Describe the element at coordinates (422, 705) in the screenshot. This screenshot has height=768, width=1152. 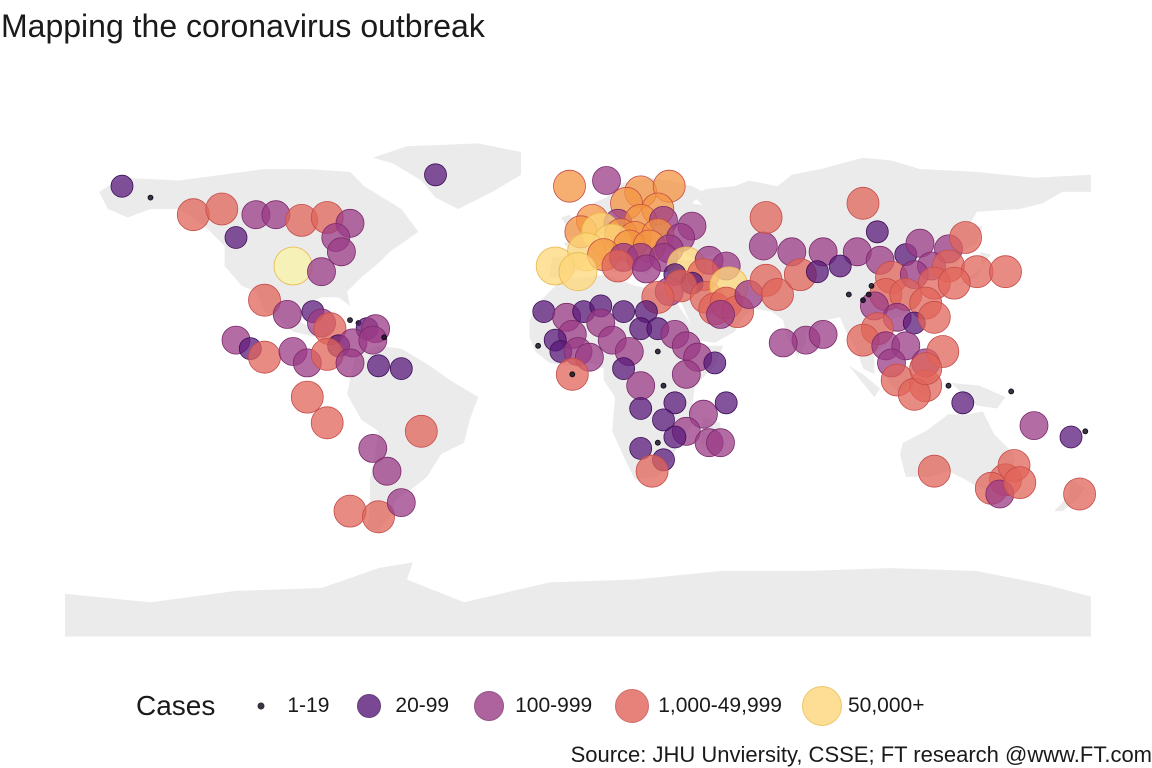
I see `legend-label: 20-99` at that location.